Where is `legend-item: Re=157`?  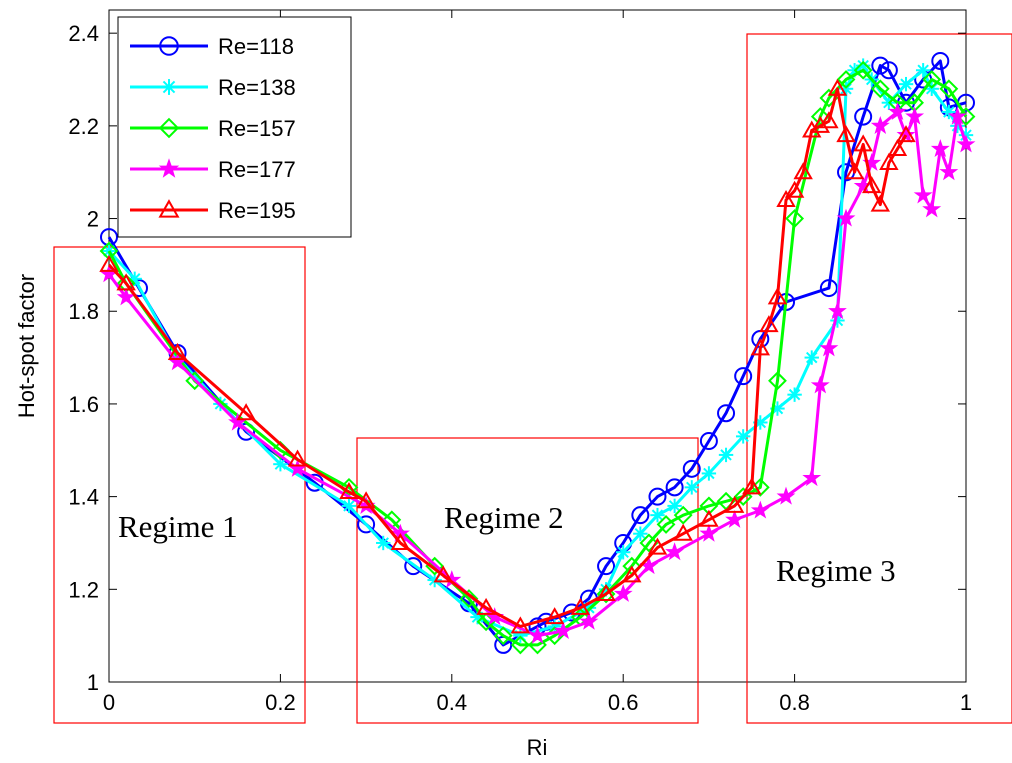
legend-item: Re=157 is located at coordinates (213, 128).